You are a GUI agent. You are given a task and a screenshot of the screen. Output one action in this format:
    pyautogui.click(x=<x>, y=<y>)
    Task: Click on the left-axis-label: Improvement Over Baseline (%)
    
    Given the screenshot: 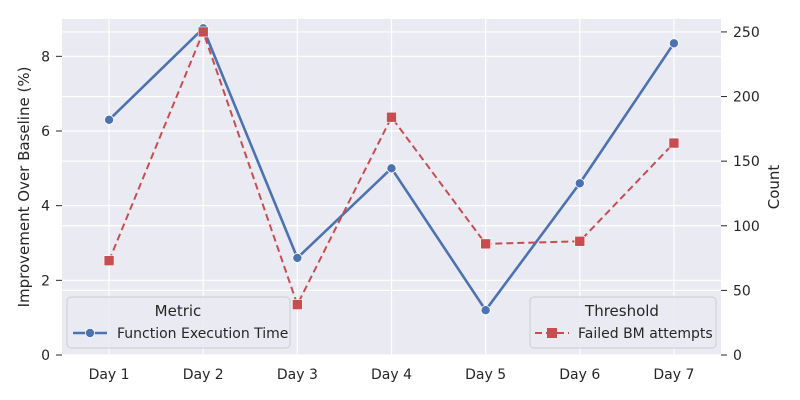 What is the action you would take?
    pyautogui.click(x=24, y=187)
    